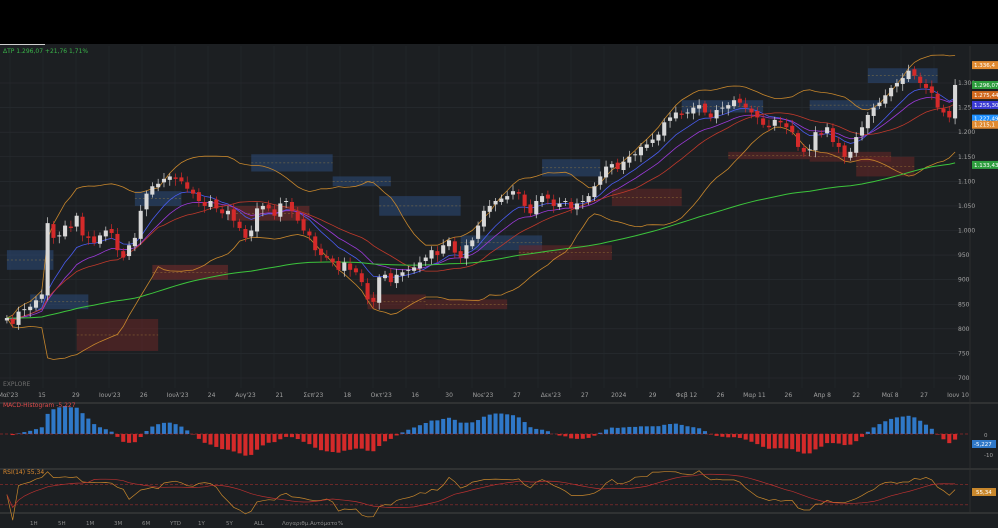  What do you see at coordinates (551, 395) in the screenshot?
I see `x-tick-label: Δεκ'23` at bounding box center [551, 395].